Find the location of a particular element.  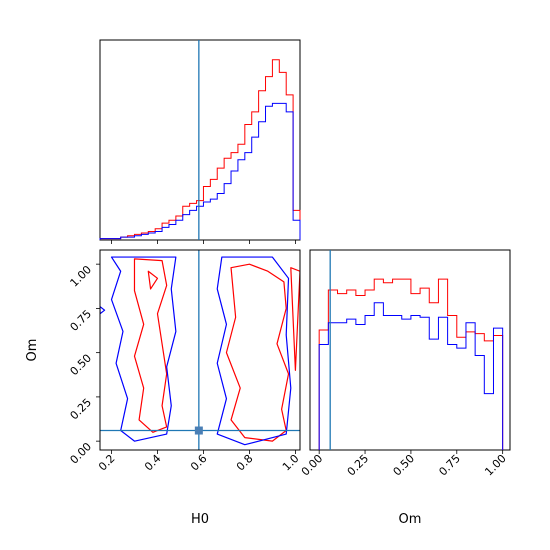

h0-x-tick-label: 0.4 is located at coordinates (153, 463).